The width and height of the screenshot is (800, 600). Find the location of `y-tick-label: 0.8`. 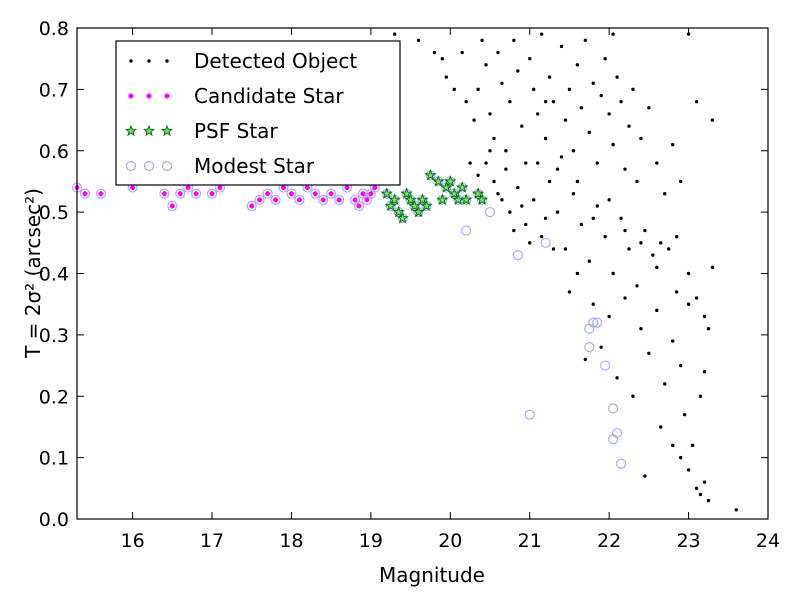

y-tick-label: 0.8 is located at coordinates (54, 29).